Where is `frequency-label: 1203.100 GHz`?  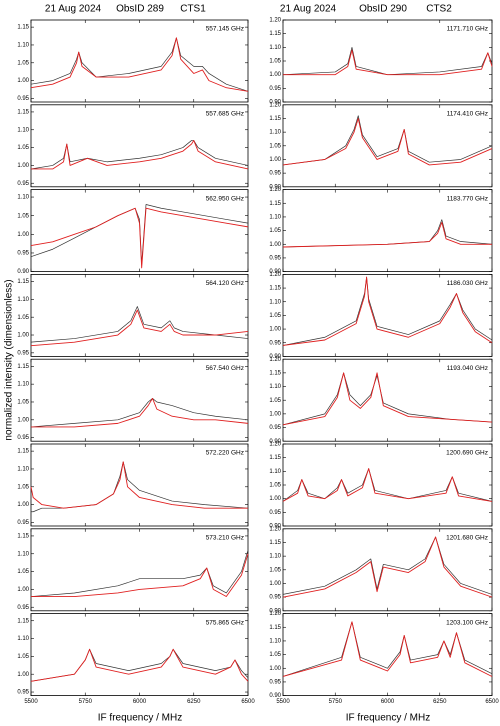 frequency-label: 1203.100 GHz is located at coordinates (467, 622).